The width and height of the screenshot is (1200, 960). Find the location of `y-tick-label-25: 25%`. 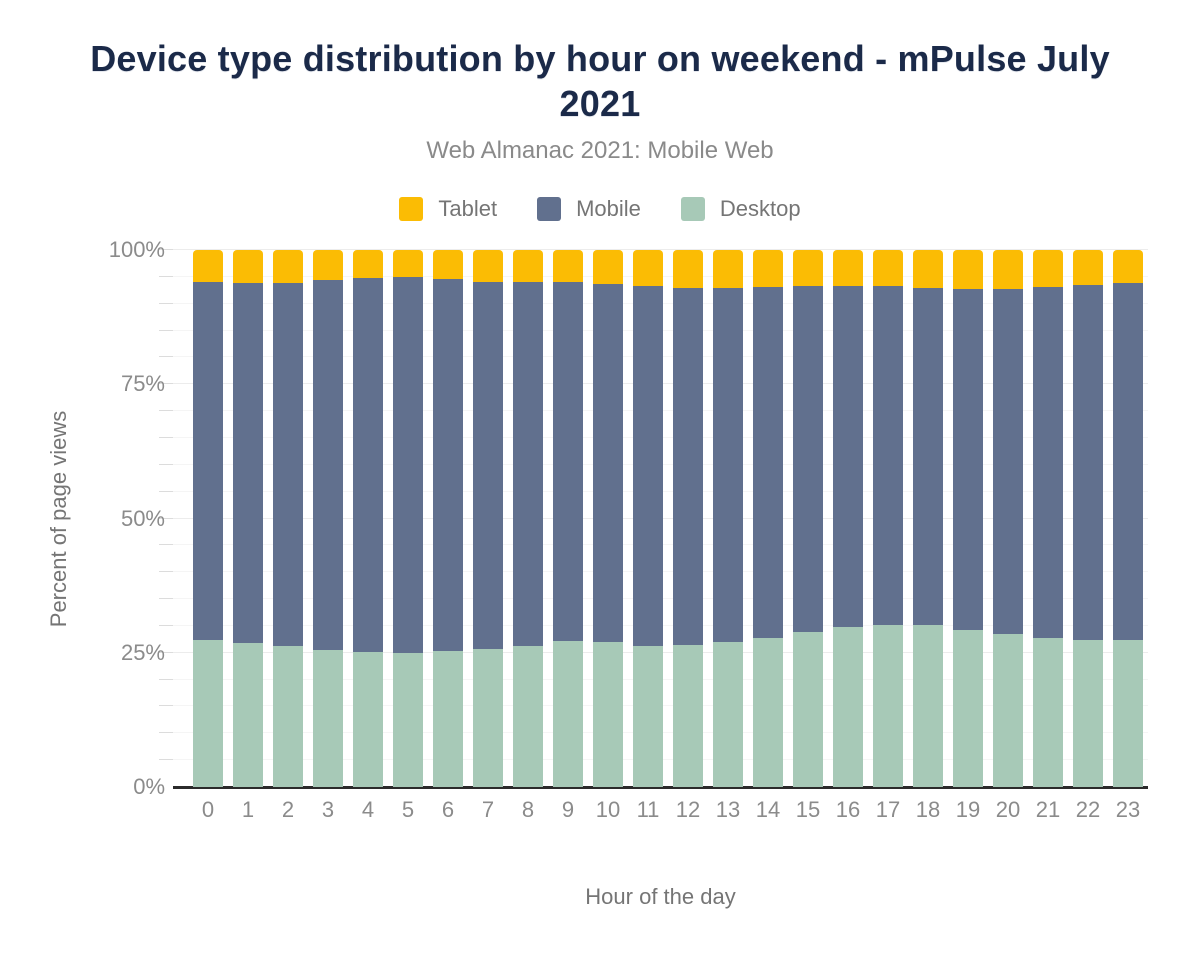

y-tick-label-25: 25% is located at coordinates (142, 652).